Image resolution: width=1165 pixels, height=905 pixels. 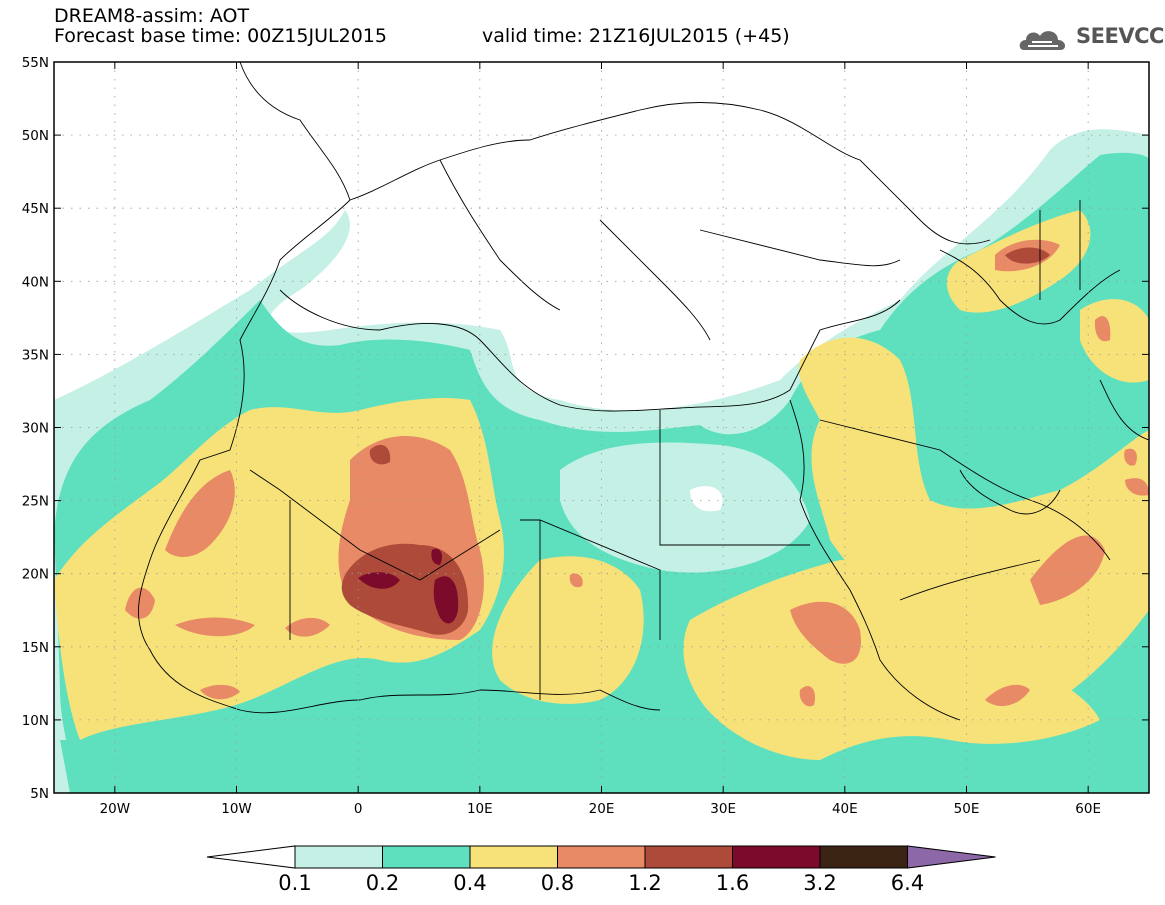 What do you see at coordinates (732, 883) in the screenshot?
I see `colorbar-label: 1.6` at bounding box center [732, 883].